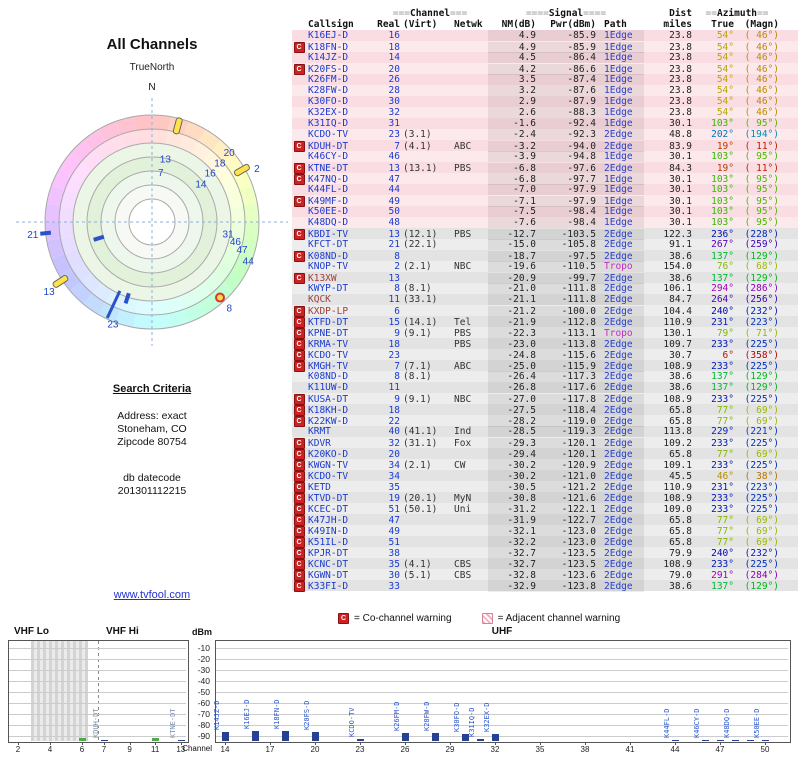 This screenshot has width=800, height=768. I want to click on virtual-channel: (12.1), so click(420, 234).